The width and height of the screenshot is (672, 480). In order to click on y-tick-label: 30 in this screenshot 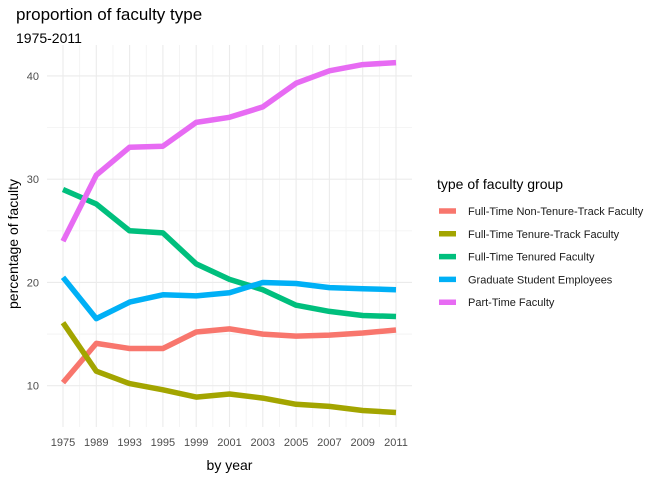, I will do `click(33, 180)`.